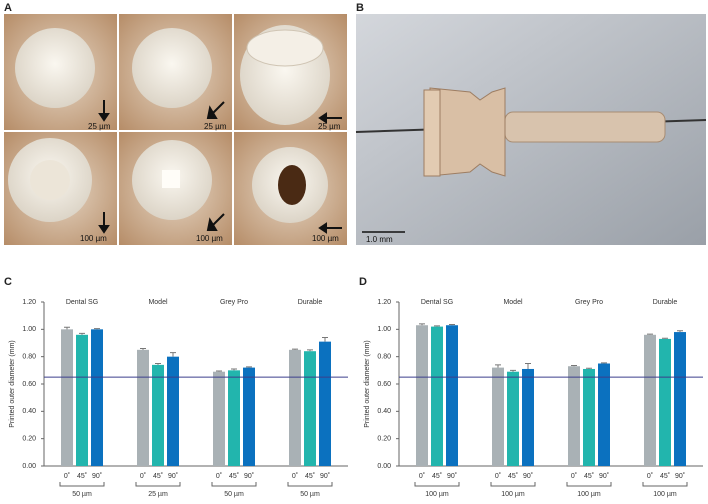 This screenshot has height=504, width=708. I want to click on panel-label: D, so click(363, 282).